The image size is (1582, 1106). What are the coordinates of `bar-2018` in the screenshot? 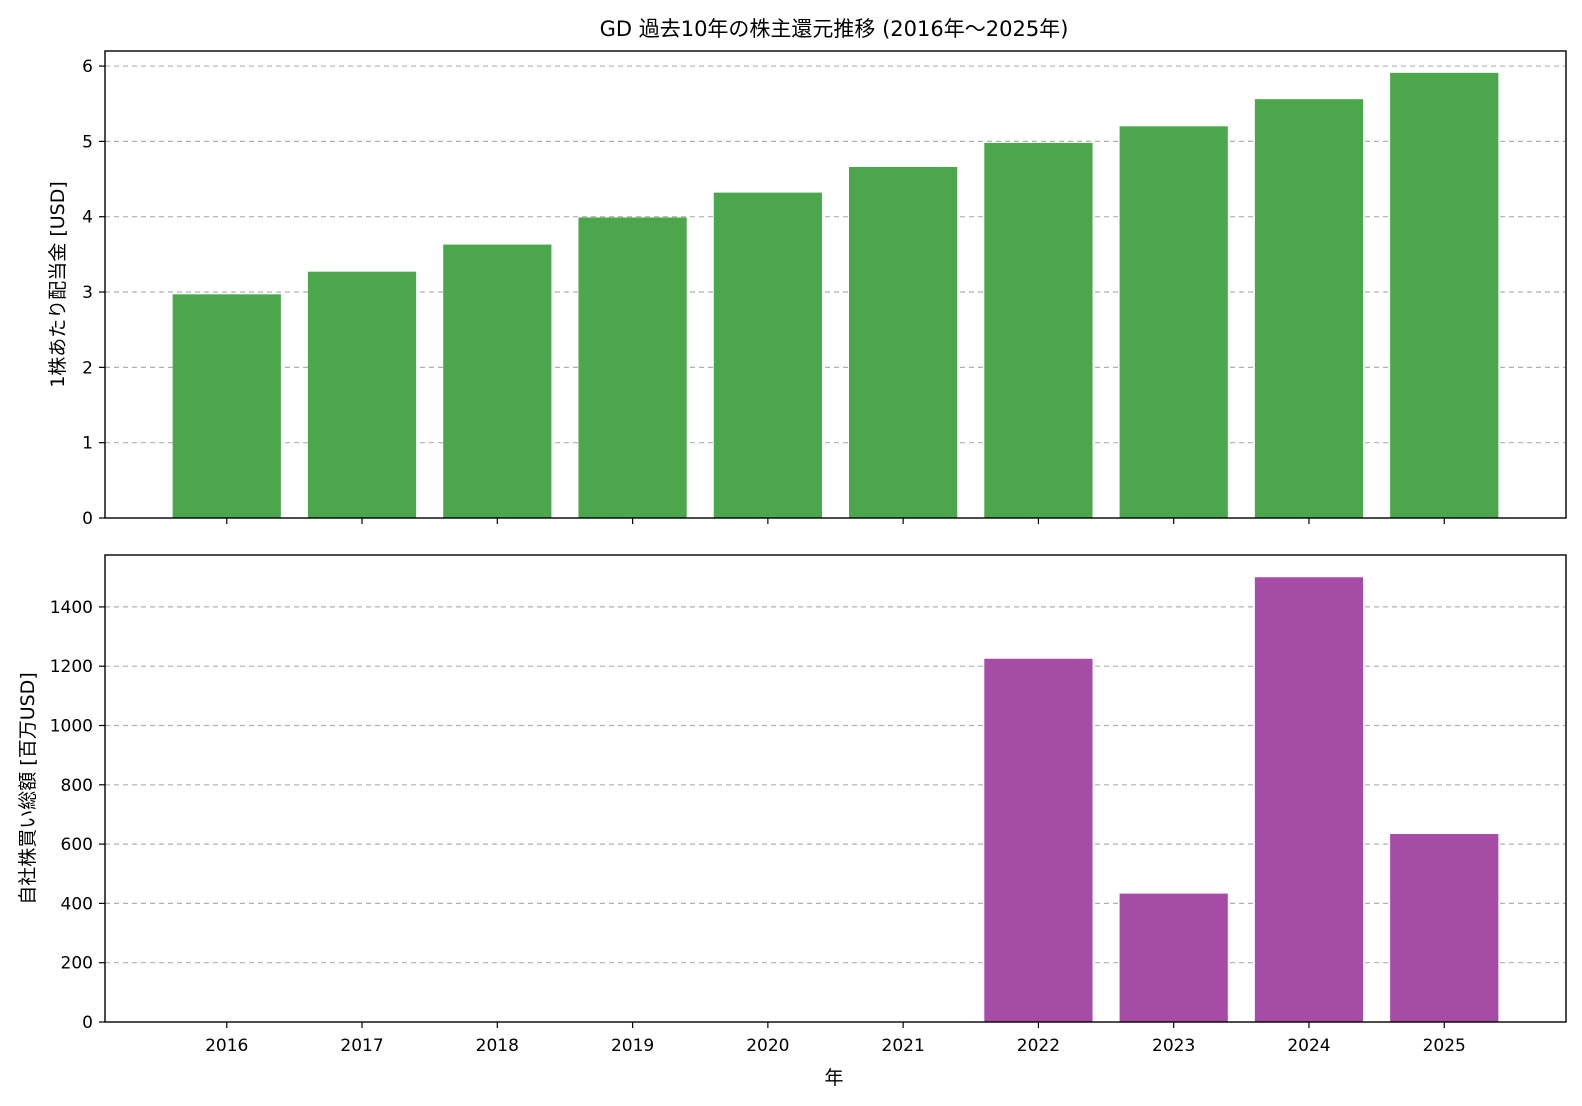 It's located at (497, 381).